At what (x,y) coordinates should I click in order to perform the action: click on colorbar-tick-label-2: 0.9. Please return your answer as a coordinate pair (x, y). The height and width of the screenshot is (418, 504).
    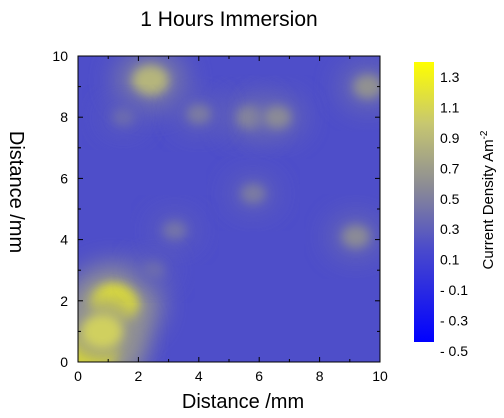
    Looking at the image, I should click on (450, 138).